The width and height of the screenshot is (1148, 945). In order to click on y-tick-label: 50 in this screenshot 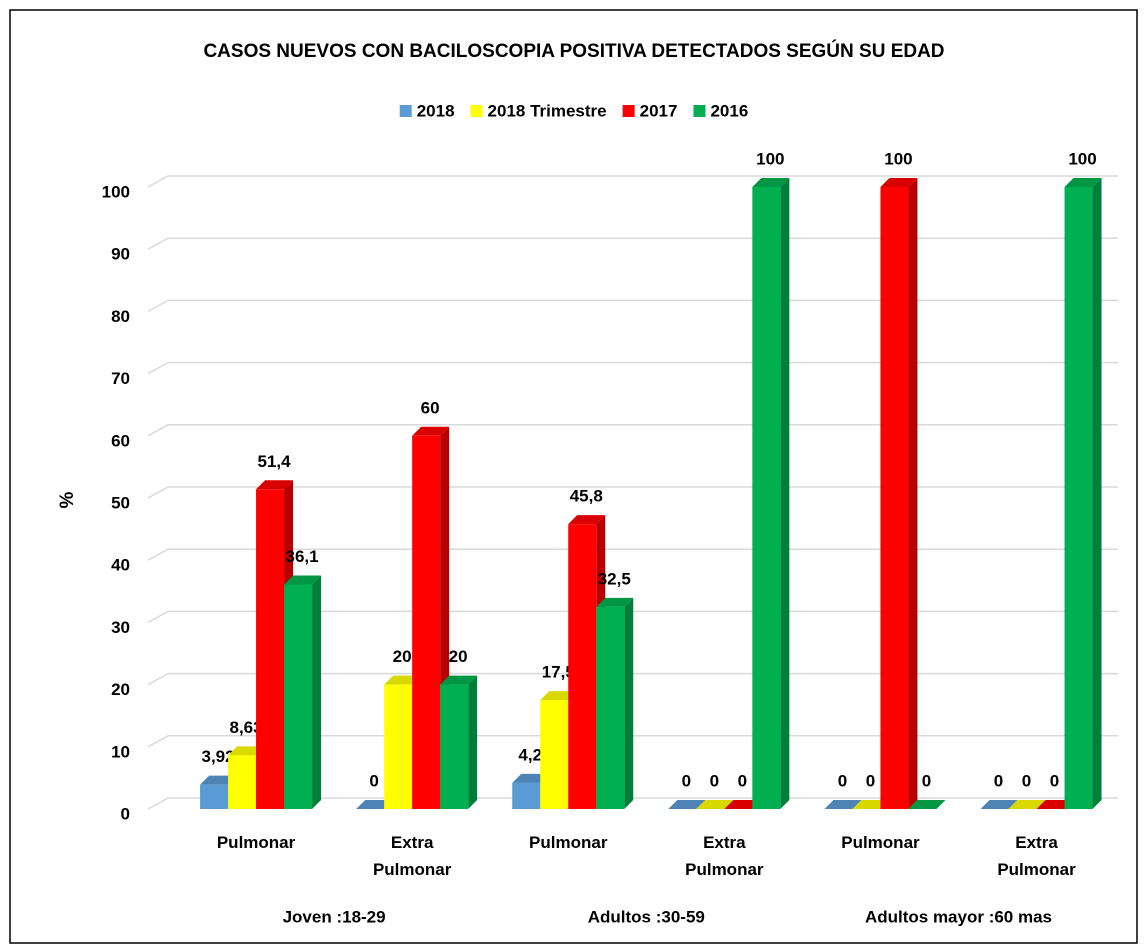, I will do `click(120, 502)`.